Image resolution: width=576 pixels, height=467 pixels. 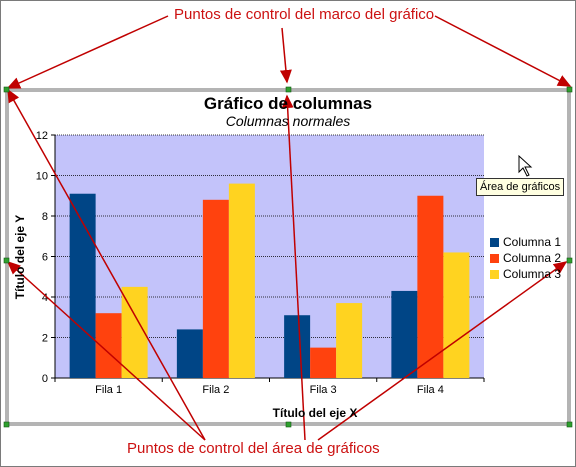 I want to click on y-tick-label: 12, so click(x=42, y=136).